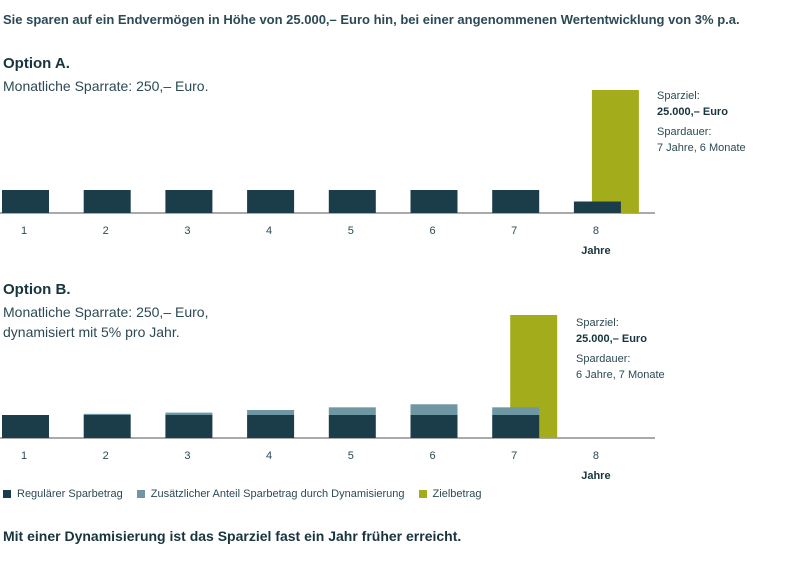 This screenshot has height=567, width=800. I want to click on option-a-goal-value: 25.000,– Euro, so click(692, 112).